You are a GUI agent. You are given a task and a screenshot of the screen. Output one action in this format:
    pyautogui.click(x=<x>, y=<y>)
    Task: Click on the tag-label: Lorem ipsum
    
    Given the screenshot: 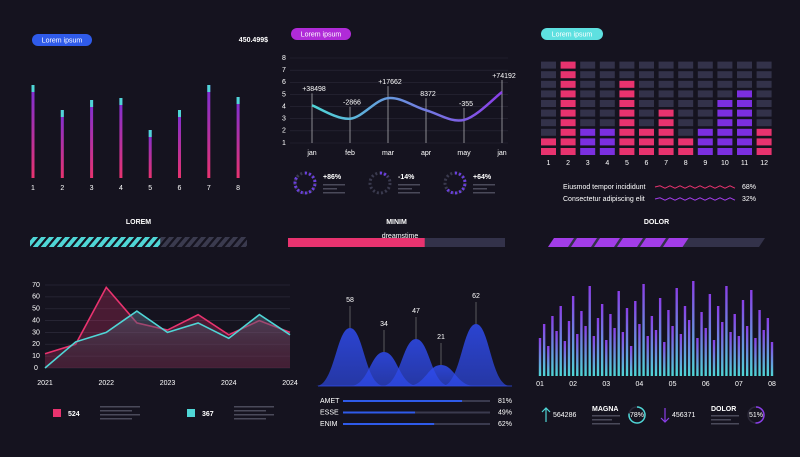 What is the action you would take?
    pyautogui.click(x=321, y=34)
    